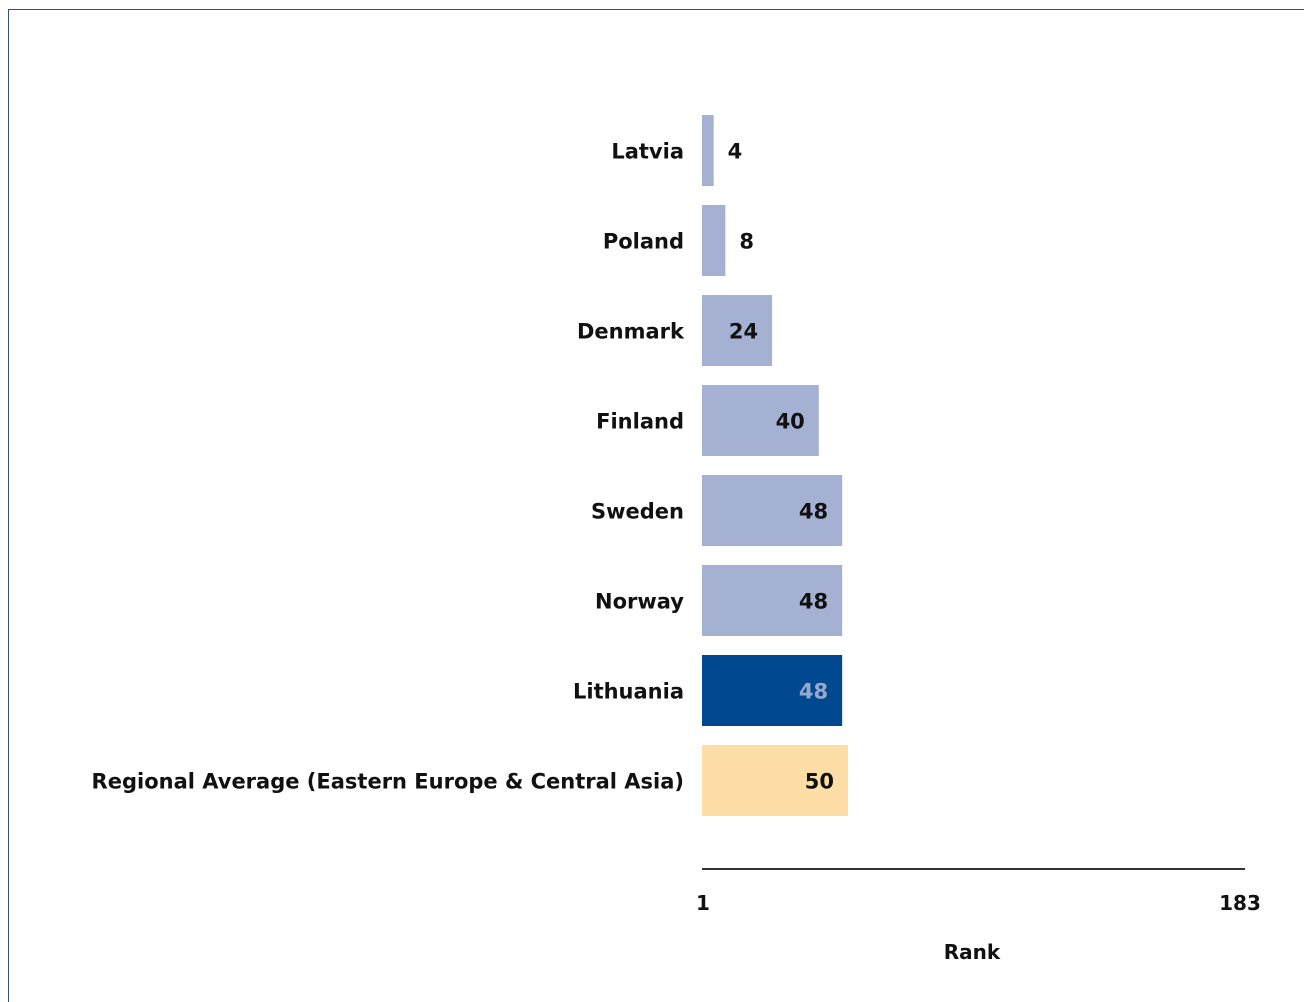 Image resolution: width=1304 pixels, height=1002 pixels. Describe the element at coordinates (628, 692) in the screenshot. I see `category-label-6: Lithuania` at that location.